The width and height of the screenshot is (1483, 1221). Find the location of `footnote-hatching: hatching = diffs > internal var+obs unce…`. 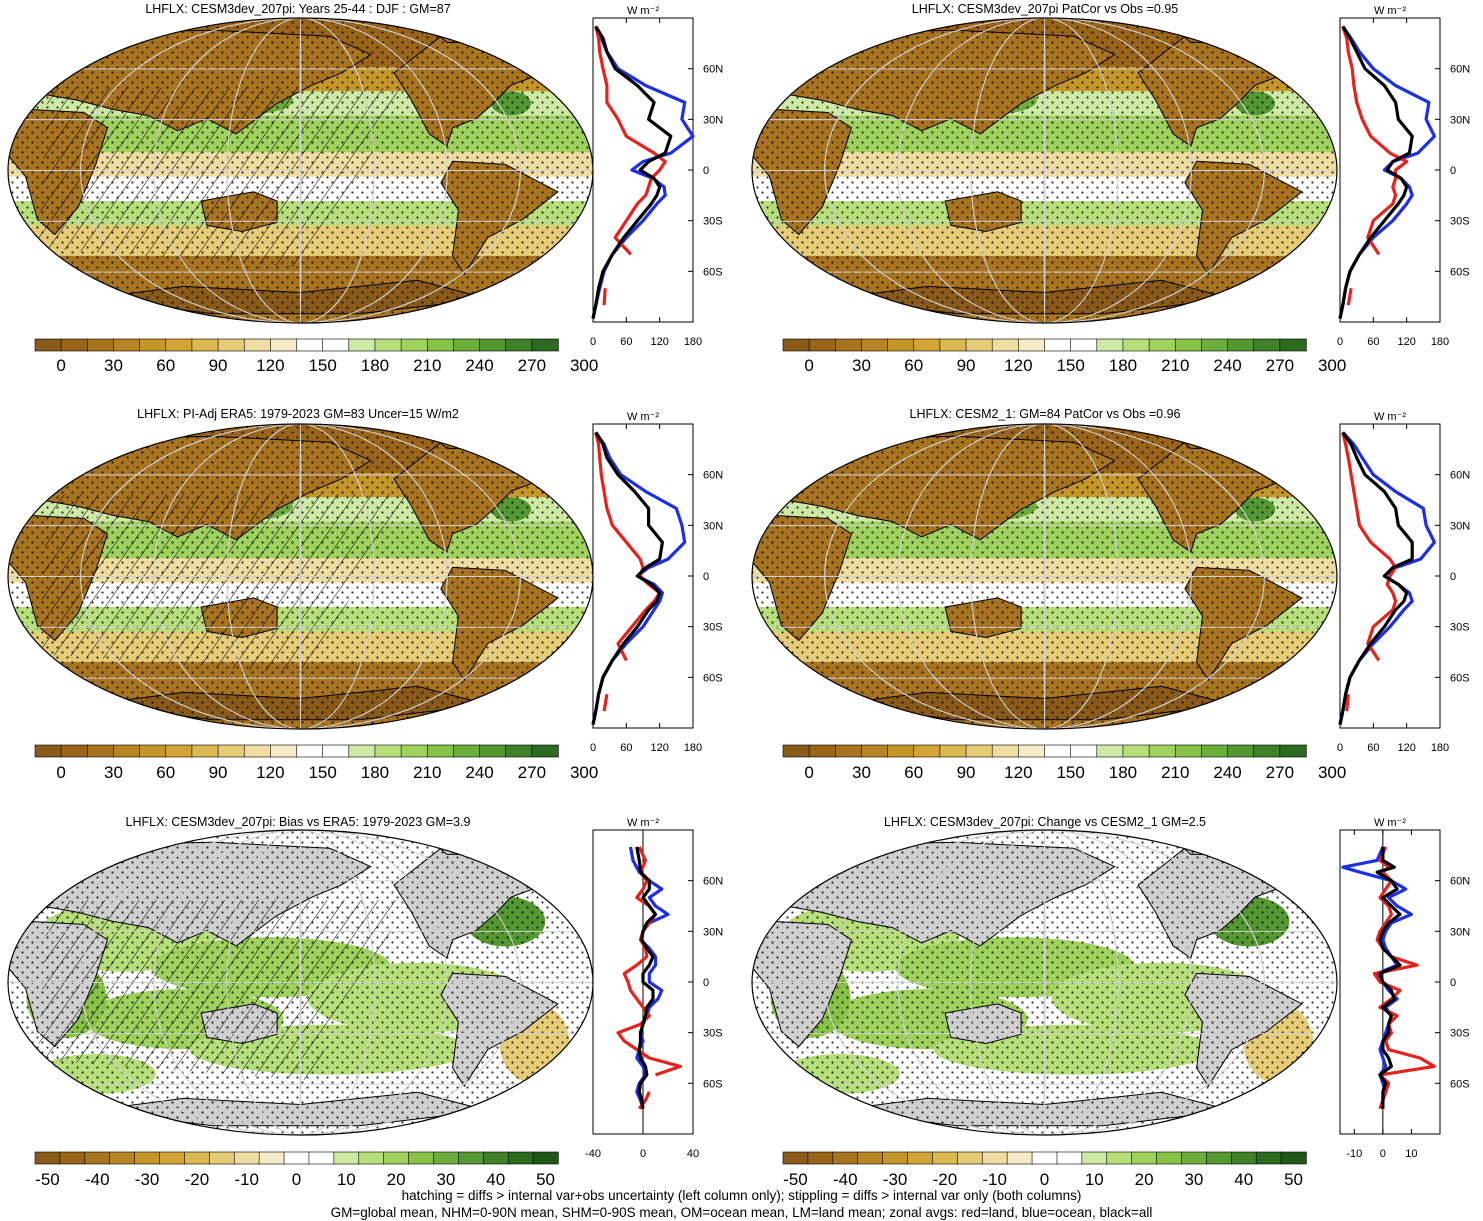

footnote-hatching: hatching = diffs > internal var+obs unce… is located at coordinates (741, 1195).